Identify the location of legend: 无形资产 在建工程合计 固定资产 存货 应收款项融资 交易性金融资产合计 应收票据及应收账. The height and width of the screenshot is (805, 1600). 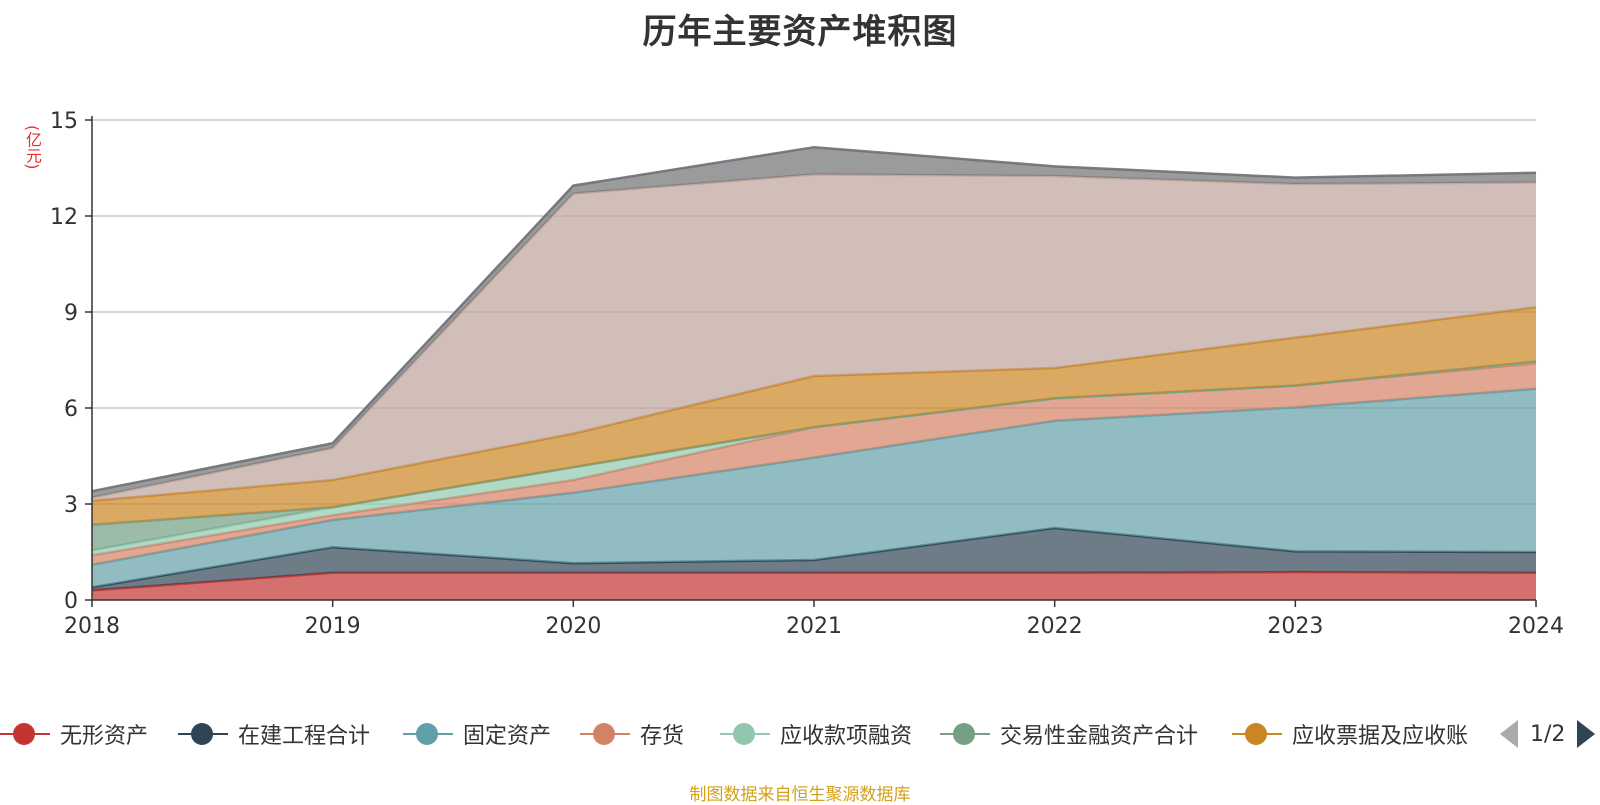
(800, 734).